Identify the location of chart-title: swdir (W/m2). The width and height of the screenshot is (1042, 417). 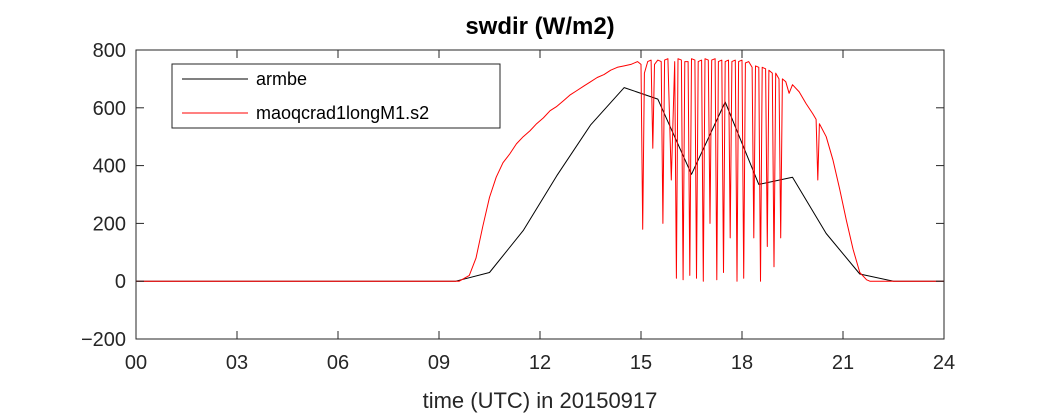
(539, 26).